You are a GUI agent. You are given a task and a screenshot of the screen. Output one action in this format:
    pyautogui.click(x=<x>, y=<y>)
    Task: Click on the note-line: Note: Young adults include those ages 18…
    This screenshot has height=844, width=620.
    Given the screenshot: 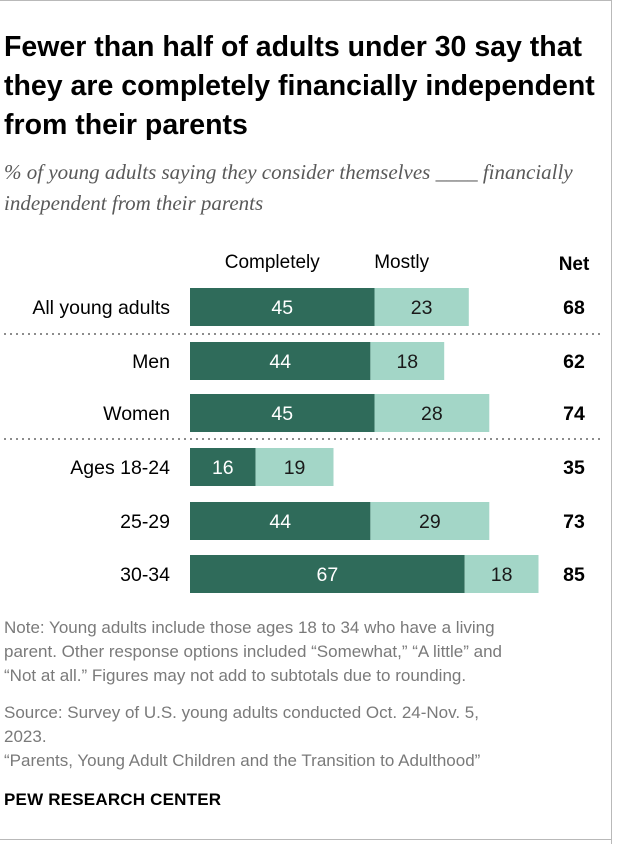 What is the action you would take?
    pyautogui.click(x=249, y=627)
    